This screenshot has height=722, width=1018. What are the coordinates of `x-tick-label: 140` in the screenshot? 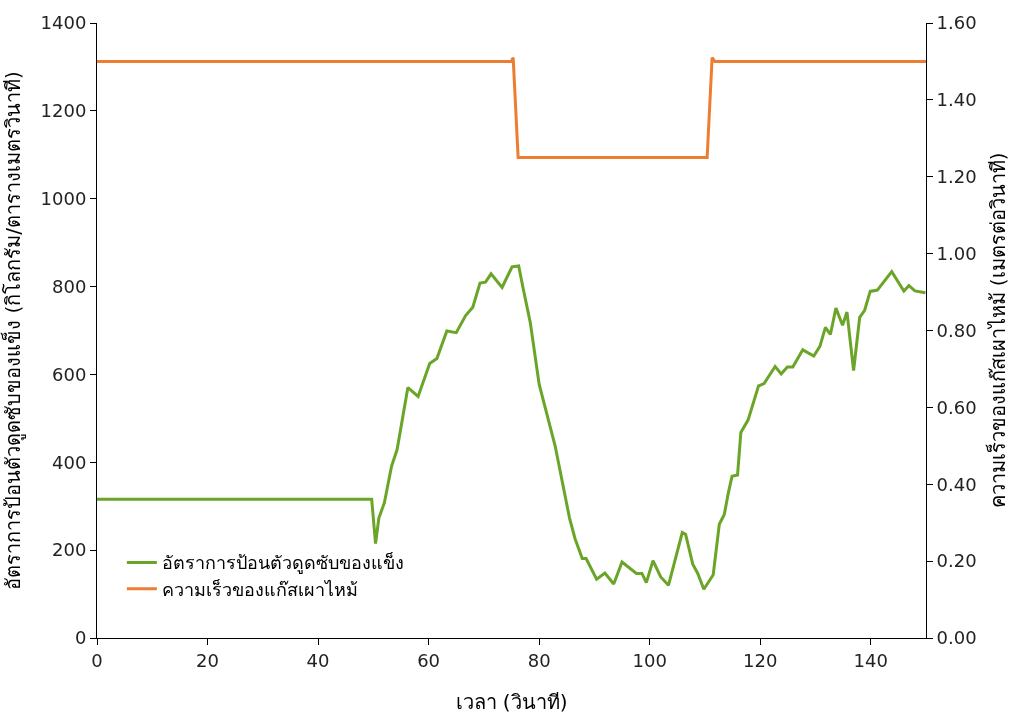 It's located at (870, 660).